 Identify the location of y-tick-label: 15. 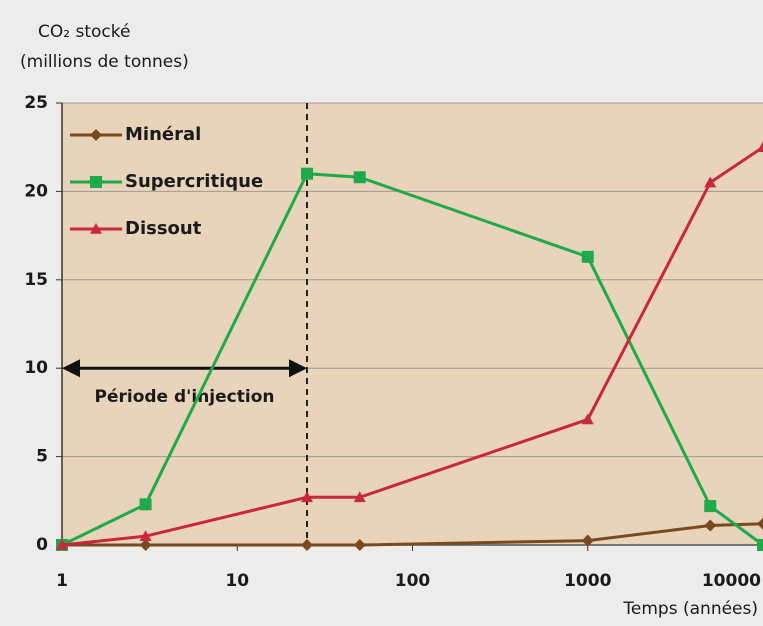
(36, 280).